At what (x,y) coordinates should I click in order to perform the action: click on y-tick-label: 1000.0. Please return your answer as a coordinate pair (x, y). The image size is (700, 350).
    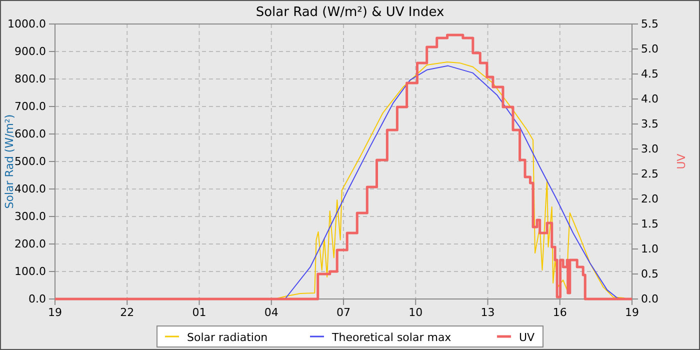
    Looking at the image, I should click on (27, 24).